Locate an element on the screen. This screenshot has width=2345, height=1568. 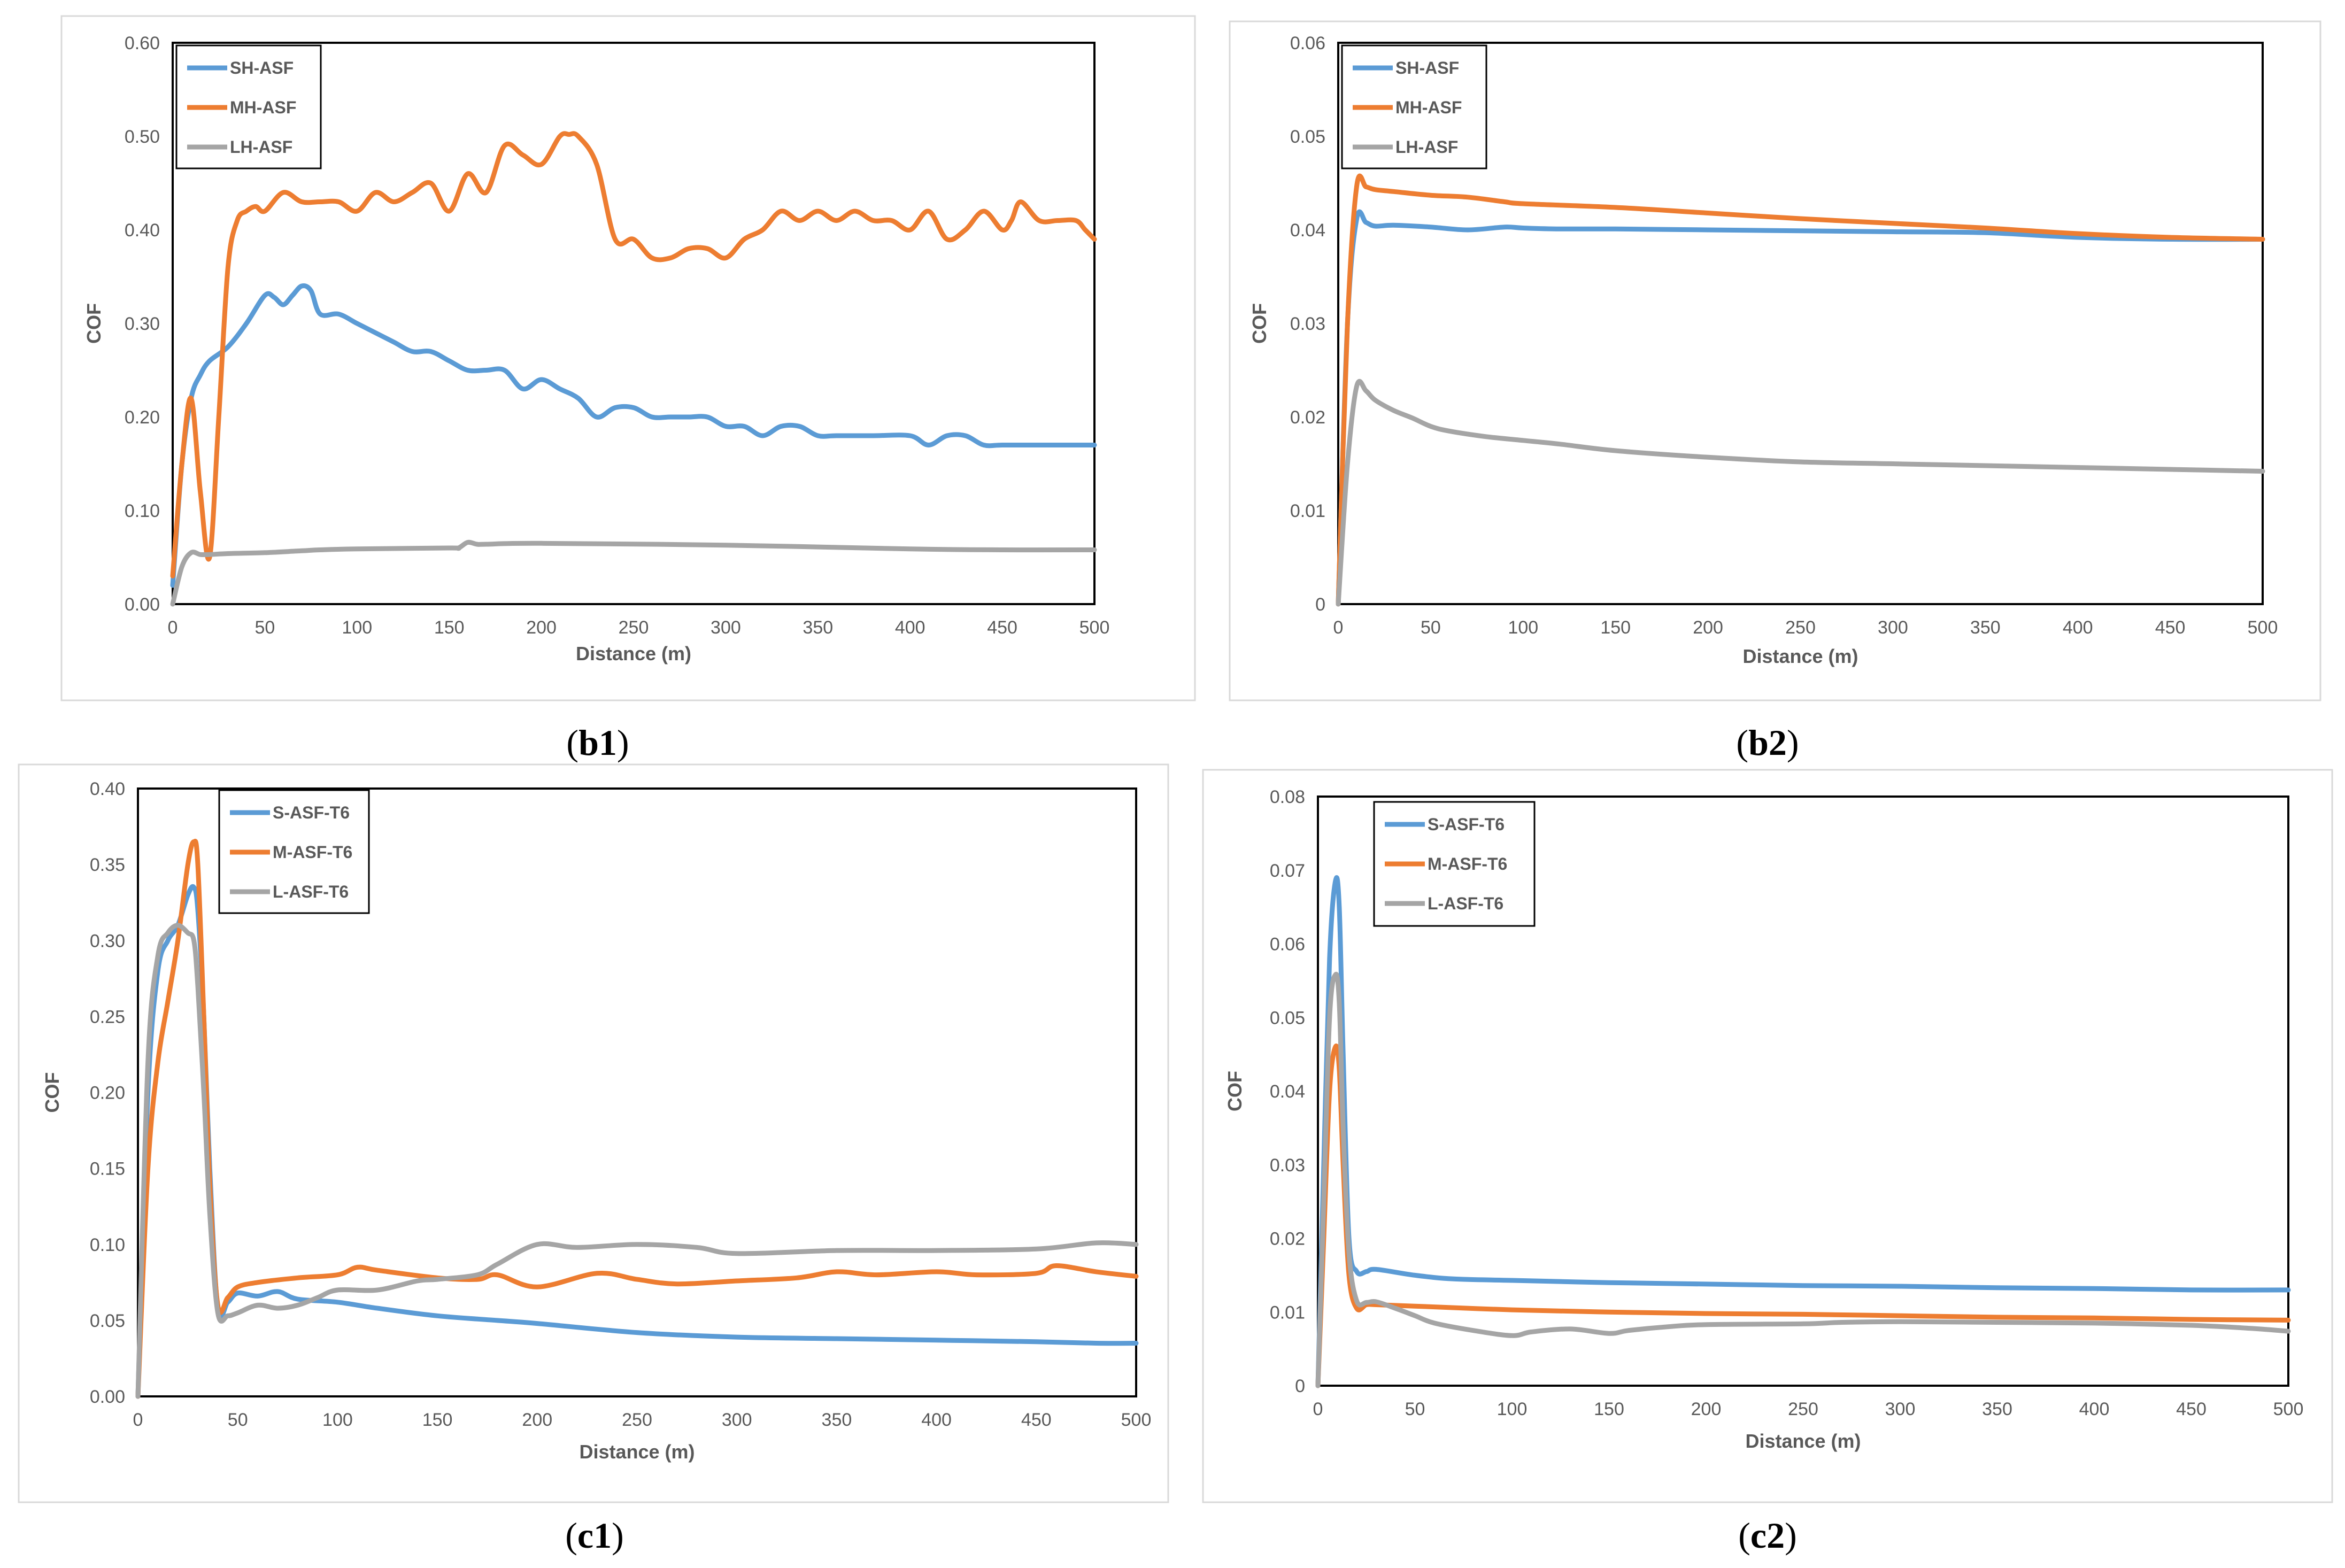
panel-caption: (c1) is located at coordinates (595, 1535).